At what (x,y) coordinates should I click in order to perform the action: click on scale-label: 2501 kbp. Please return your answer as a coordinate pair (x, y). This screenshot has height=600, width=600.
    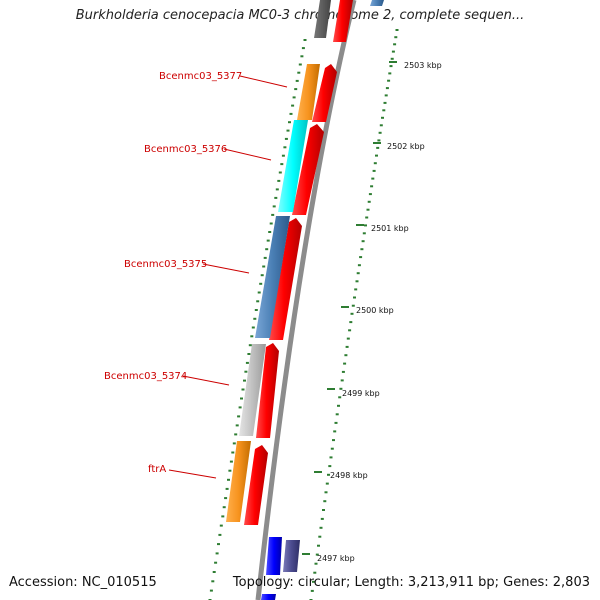
    Looking at the image, I should click on (390, 228).